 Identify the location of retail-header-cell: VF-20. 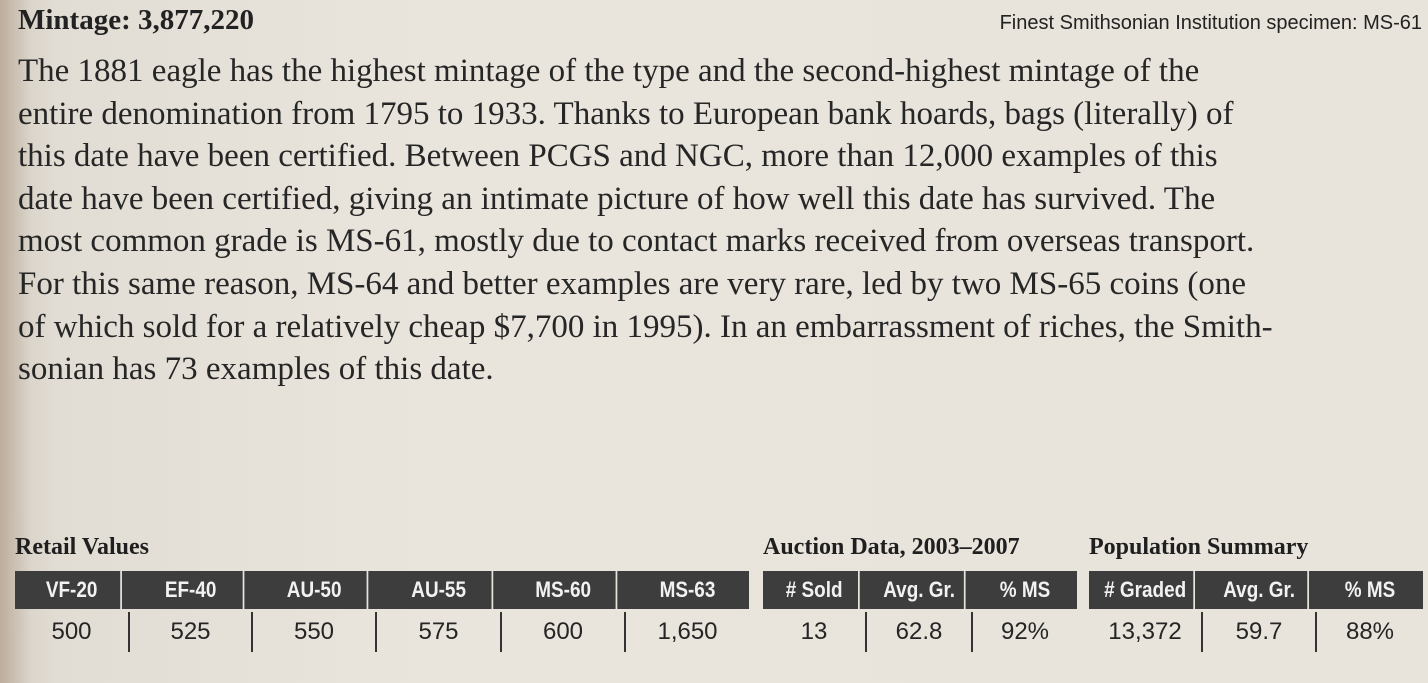
(72, 590).